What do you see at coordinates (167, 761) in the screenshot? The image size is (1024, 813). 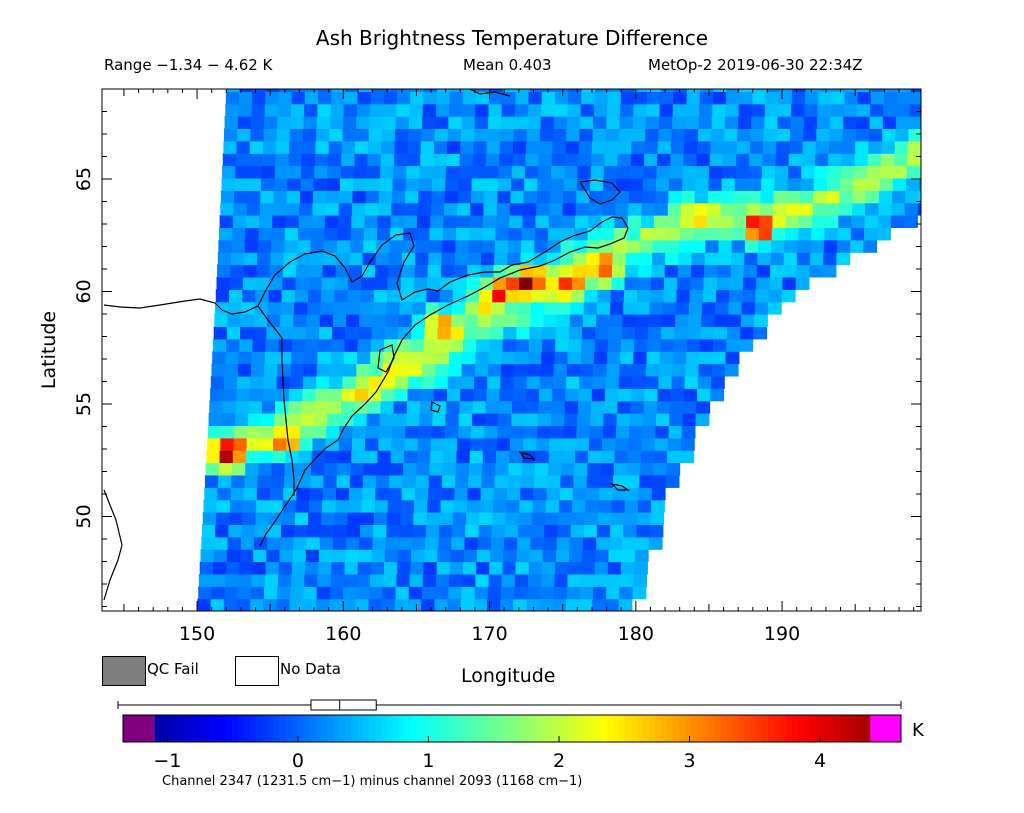 I see `colorbar-tick-label: −1` at bounding box center [167, 761].